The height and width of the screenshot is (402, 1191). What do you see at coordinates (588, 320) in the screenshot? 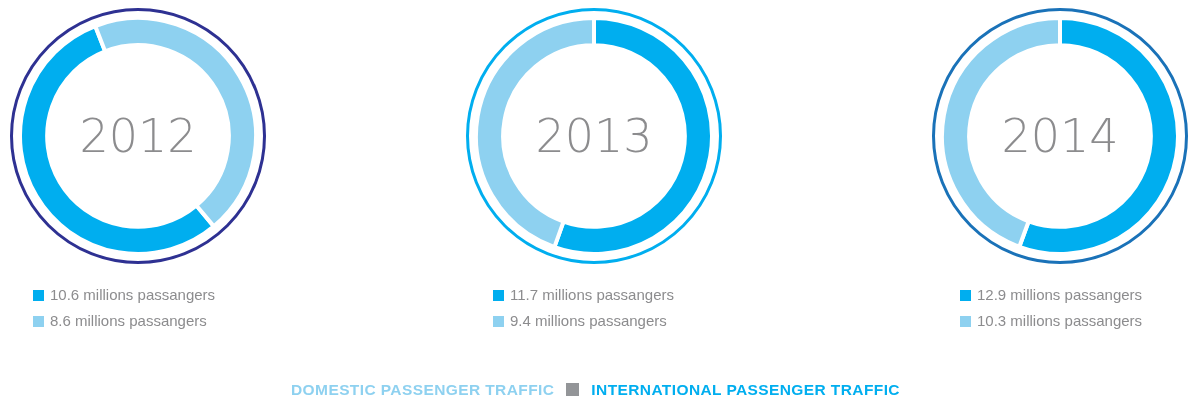
I see `legend-label: 9.4 millions passangers` at bounding box center [588, 320].